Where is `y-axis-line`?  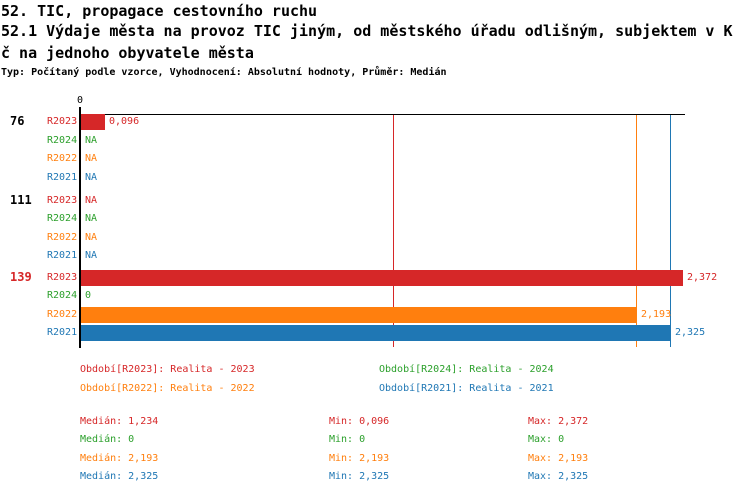
y-axis-line is located at coordinates (80, 227).